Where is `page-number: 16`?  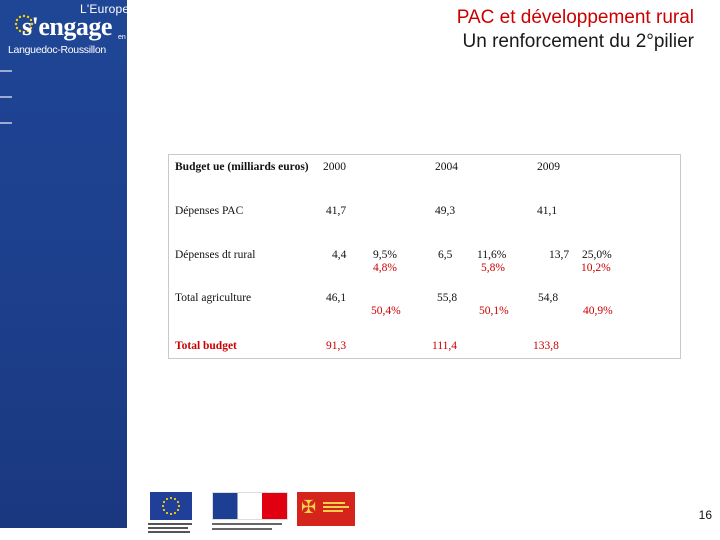 page-number: 16 is located at coordinates (705, 515).